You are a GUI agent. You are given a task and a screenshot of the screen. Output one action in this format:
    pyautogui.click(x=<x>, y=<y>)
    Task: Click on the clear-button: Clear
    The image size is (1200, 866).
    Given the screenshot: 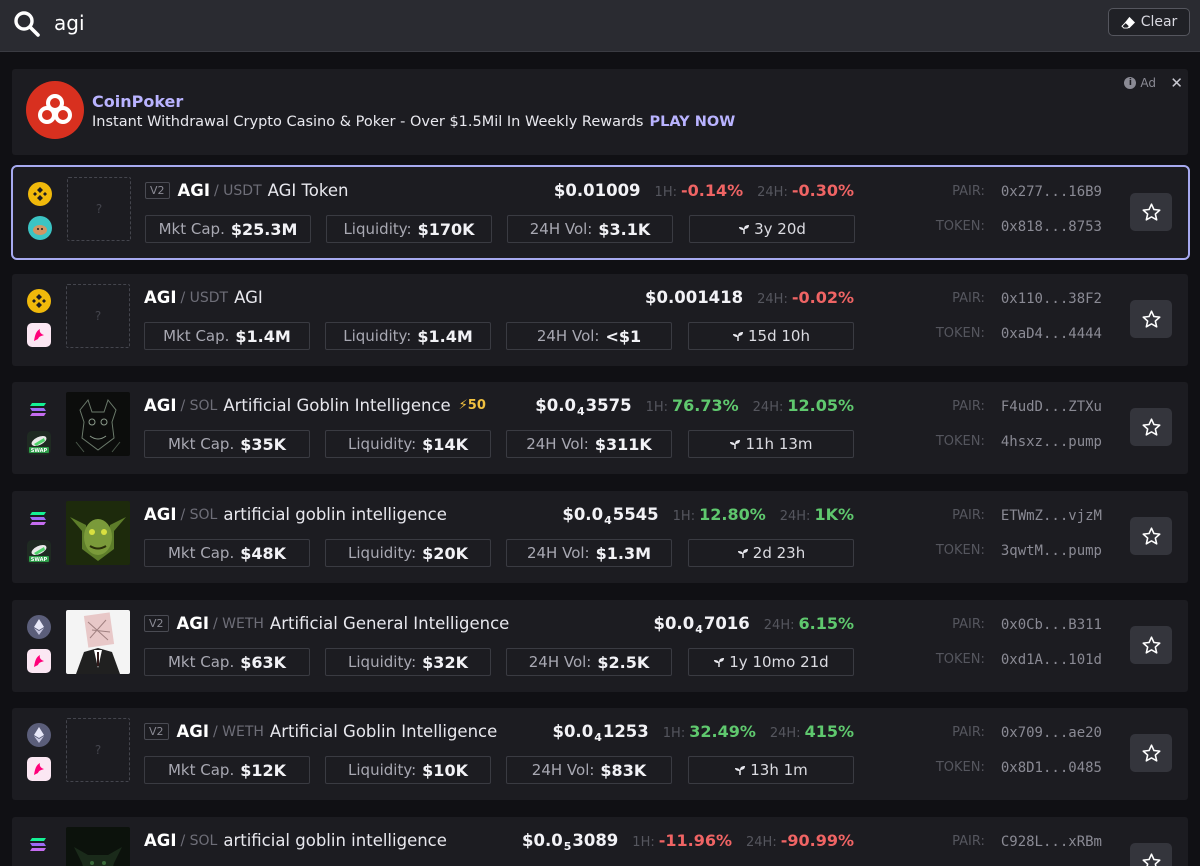 What is the action you would take?
    pyautogui.click(x=1149, y=22)
    